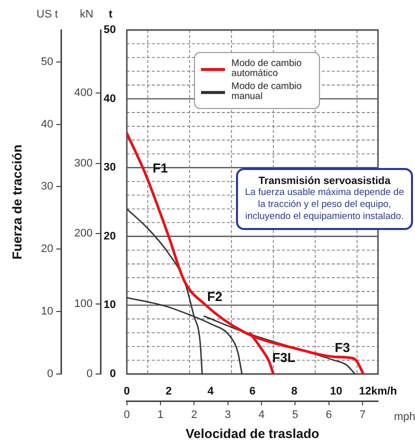 The height and width of the screenshot is (448, 415). What do you see at coordinates (83, 234) in the screenshot?
I see `y2-tick-label: 200` at bounding box center [83, 234].